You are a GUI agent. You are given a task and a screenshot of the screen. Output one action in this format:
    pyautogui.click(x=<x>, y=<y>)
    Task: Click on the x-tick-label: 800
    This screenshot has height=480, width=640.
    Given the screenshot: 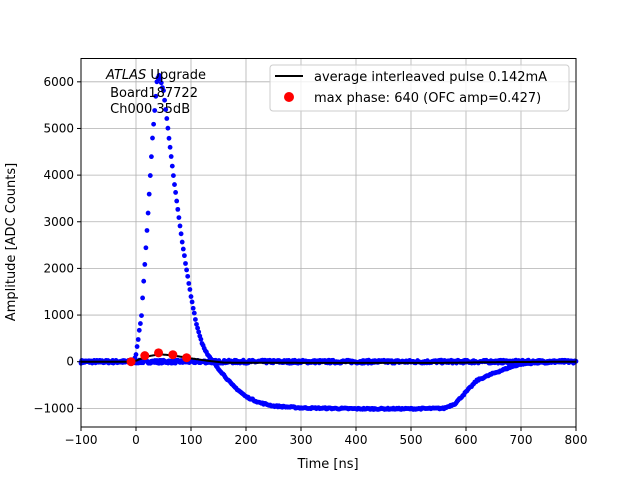 What is the action you would take?
    pyautogui.click(x=576, y=440)
    